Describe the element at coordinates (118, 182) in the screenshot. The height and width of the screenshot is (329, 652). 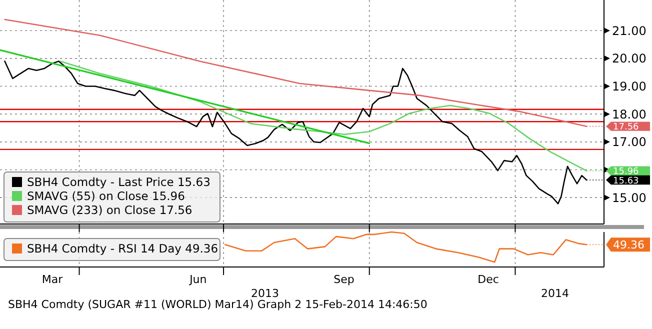
I see `legend-label: SBH4 Comdty - Last Price 15.63` at that location.